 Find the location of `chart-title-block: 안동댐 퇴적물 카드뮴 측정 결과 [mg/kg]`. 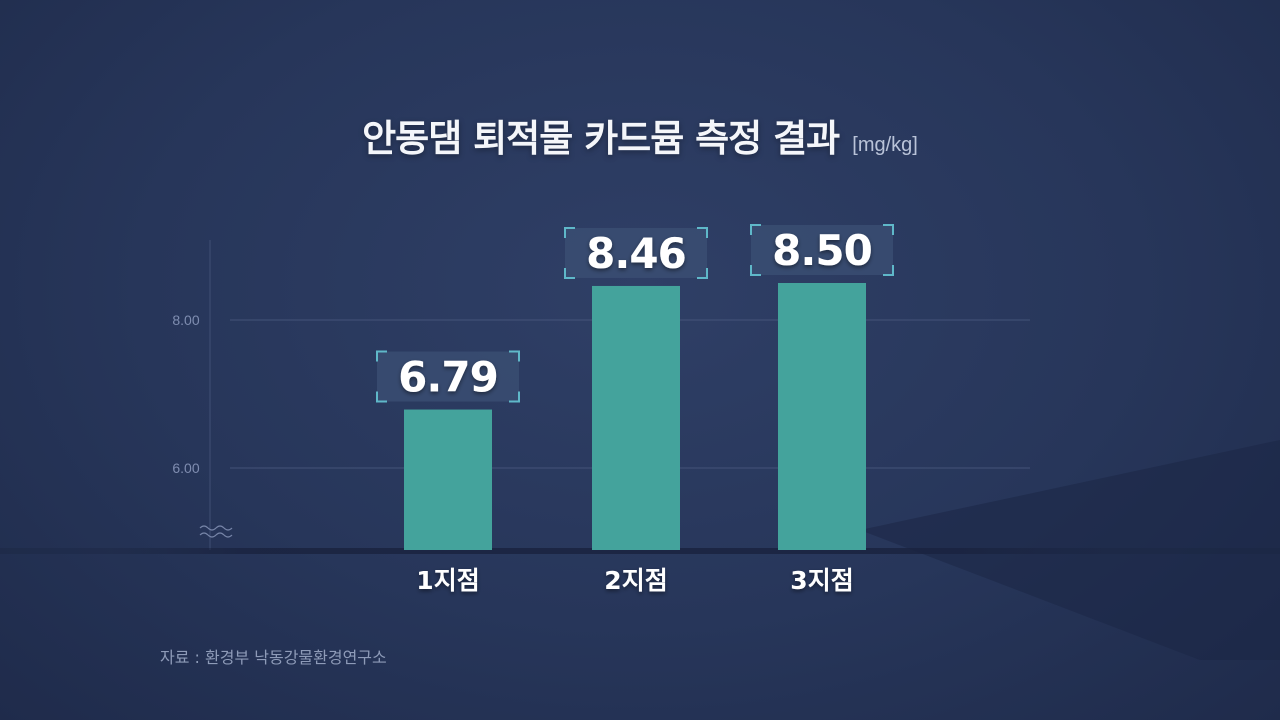

chart-title-block: 안동댐 퇴적물 카드뮴 측정 결과 [mg/kg] is located at coordinates (640, 135).